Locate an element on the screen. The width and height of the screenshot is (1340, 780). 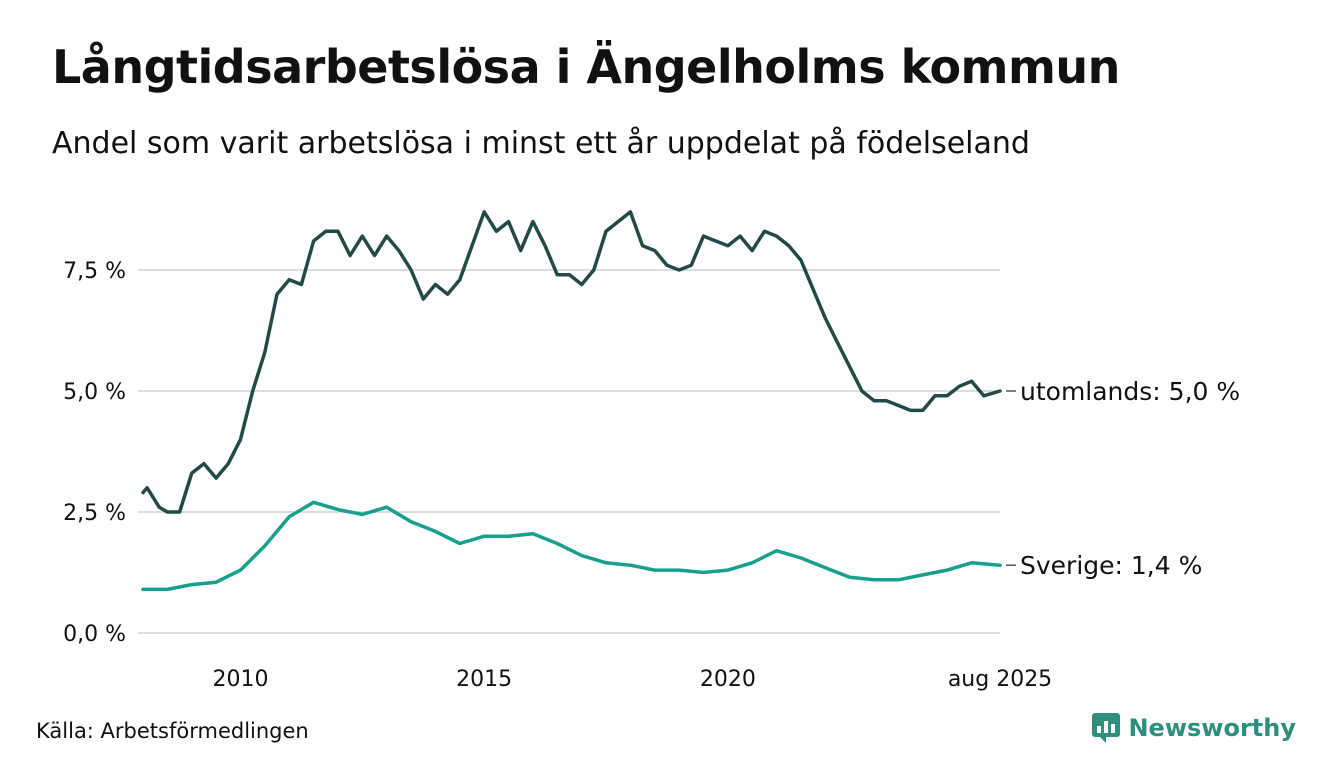
end-label-sverige: Sverige: 1,4 % is located at coordinates (1111, 565).